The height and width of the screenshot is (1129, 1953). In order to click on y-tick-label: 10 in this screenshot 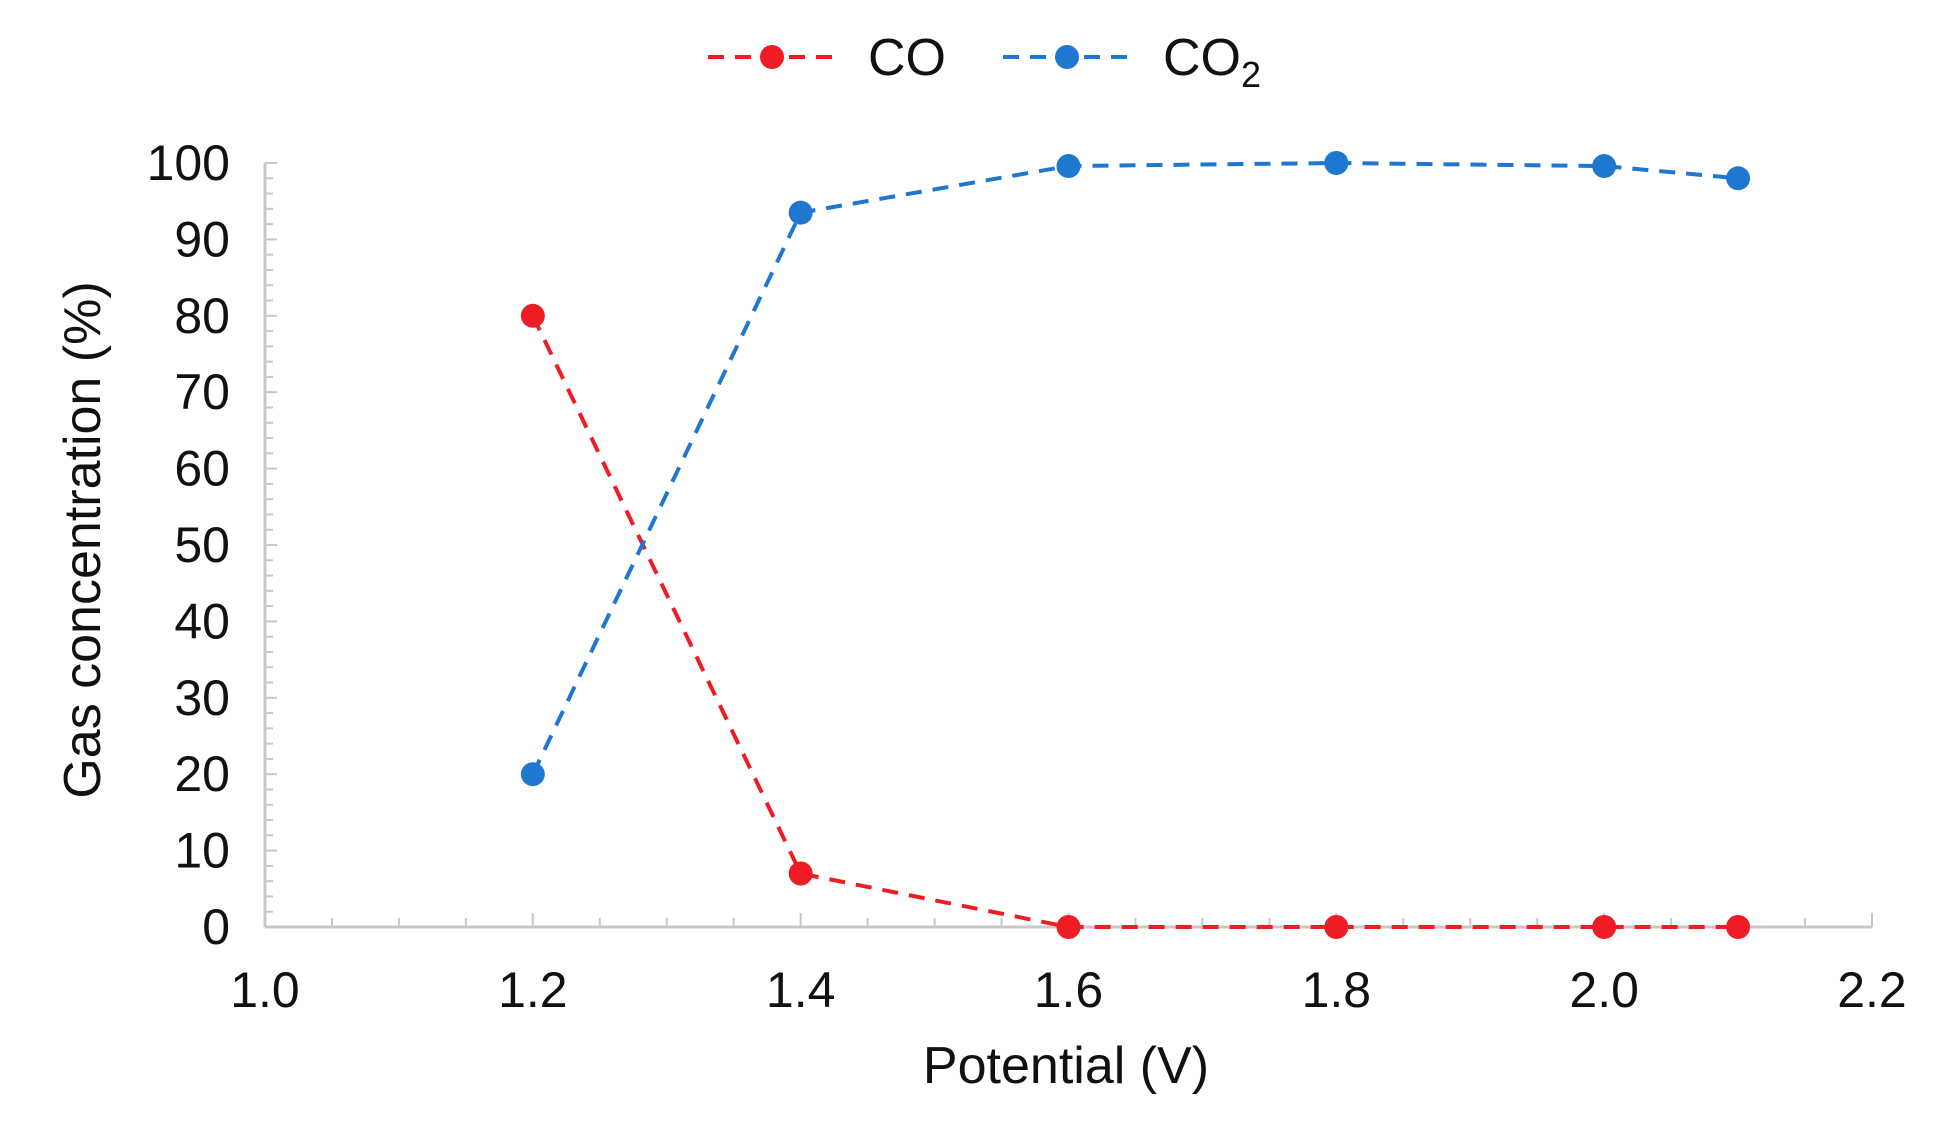, I will do `click(202, 851)`.